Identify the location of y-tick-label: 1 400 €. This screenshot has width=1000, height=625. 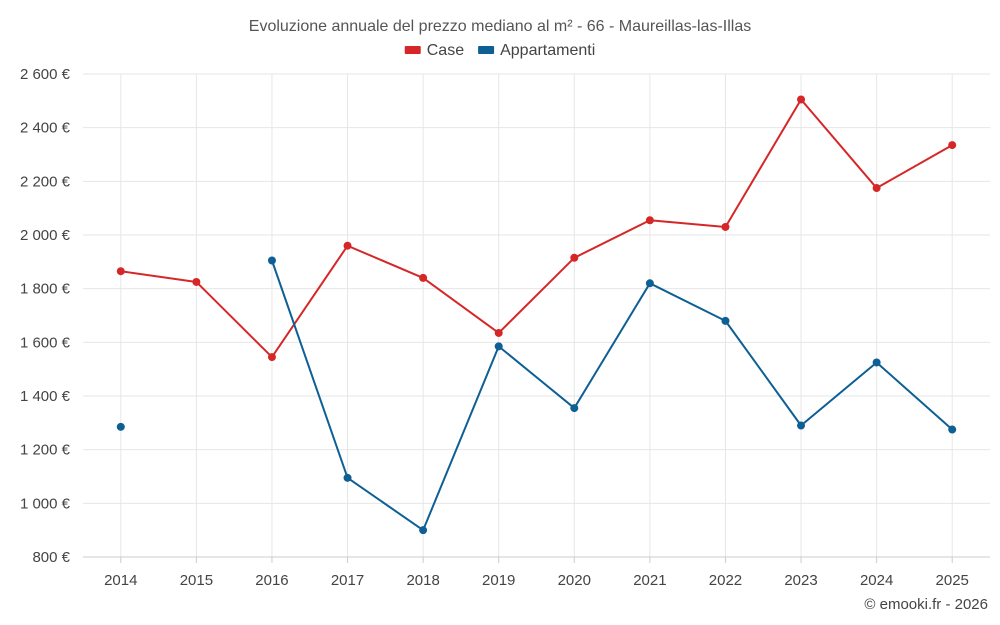
(45, 396).